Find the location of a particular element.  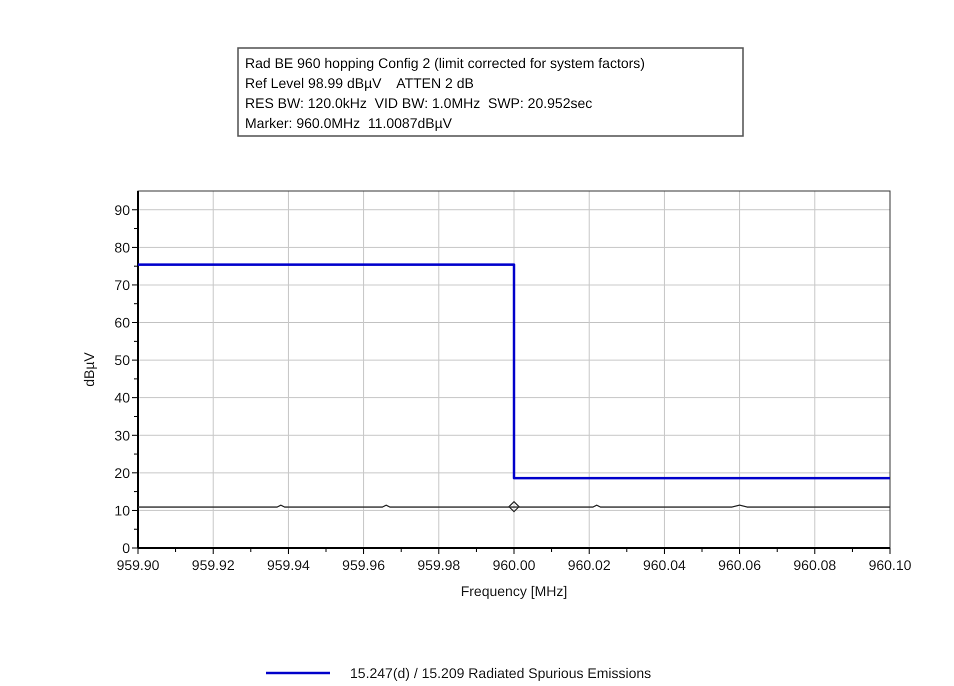

legend-label: 15.247(d) / 15.209 Radiated Spurious Emissions is located at coordinates (501, 673).